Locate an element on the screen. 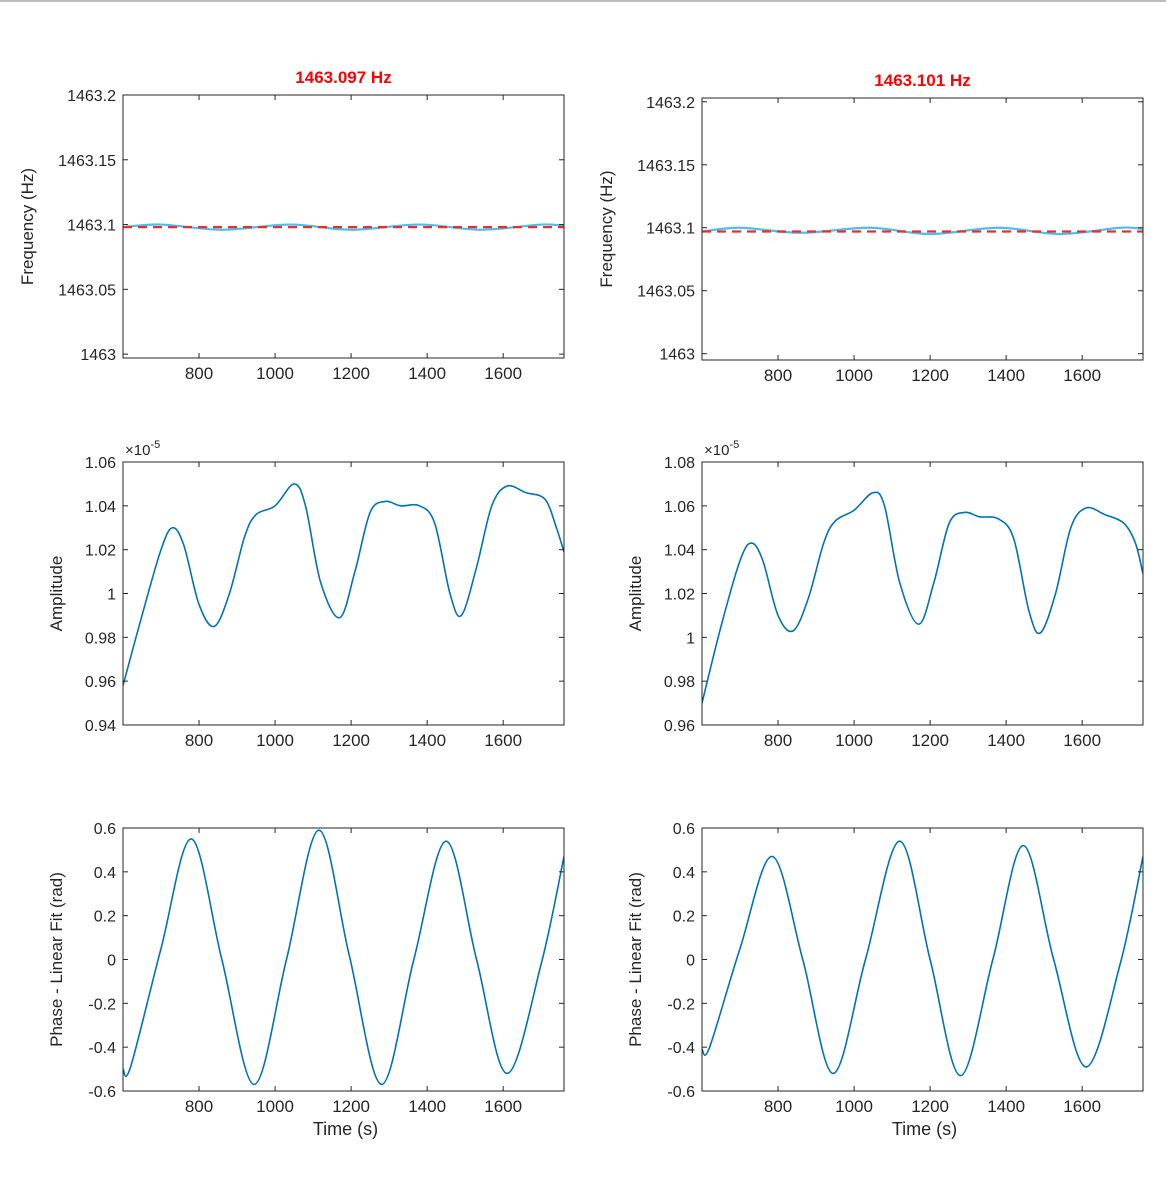 This screenshot has height=1190, width=1166. y-tick-label: 0.94 is located at coordinates (100, 726).